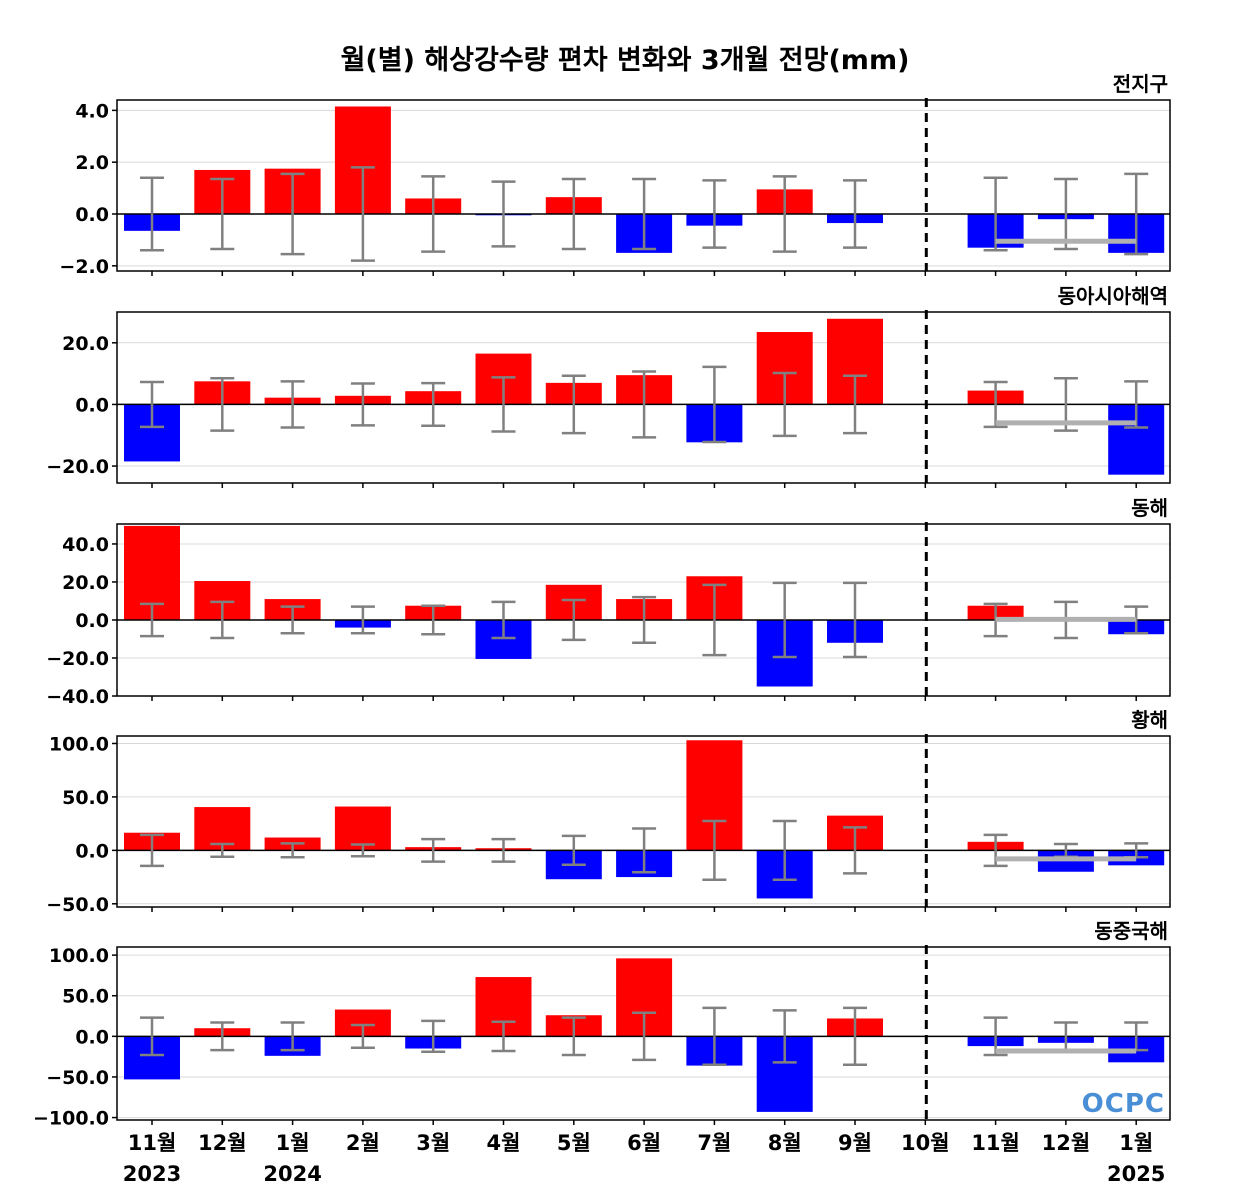  Describe the element at coordinates (363, 1143) in the screenshot. I see `x-tick-label-month: 2월` at that location.